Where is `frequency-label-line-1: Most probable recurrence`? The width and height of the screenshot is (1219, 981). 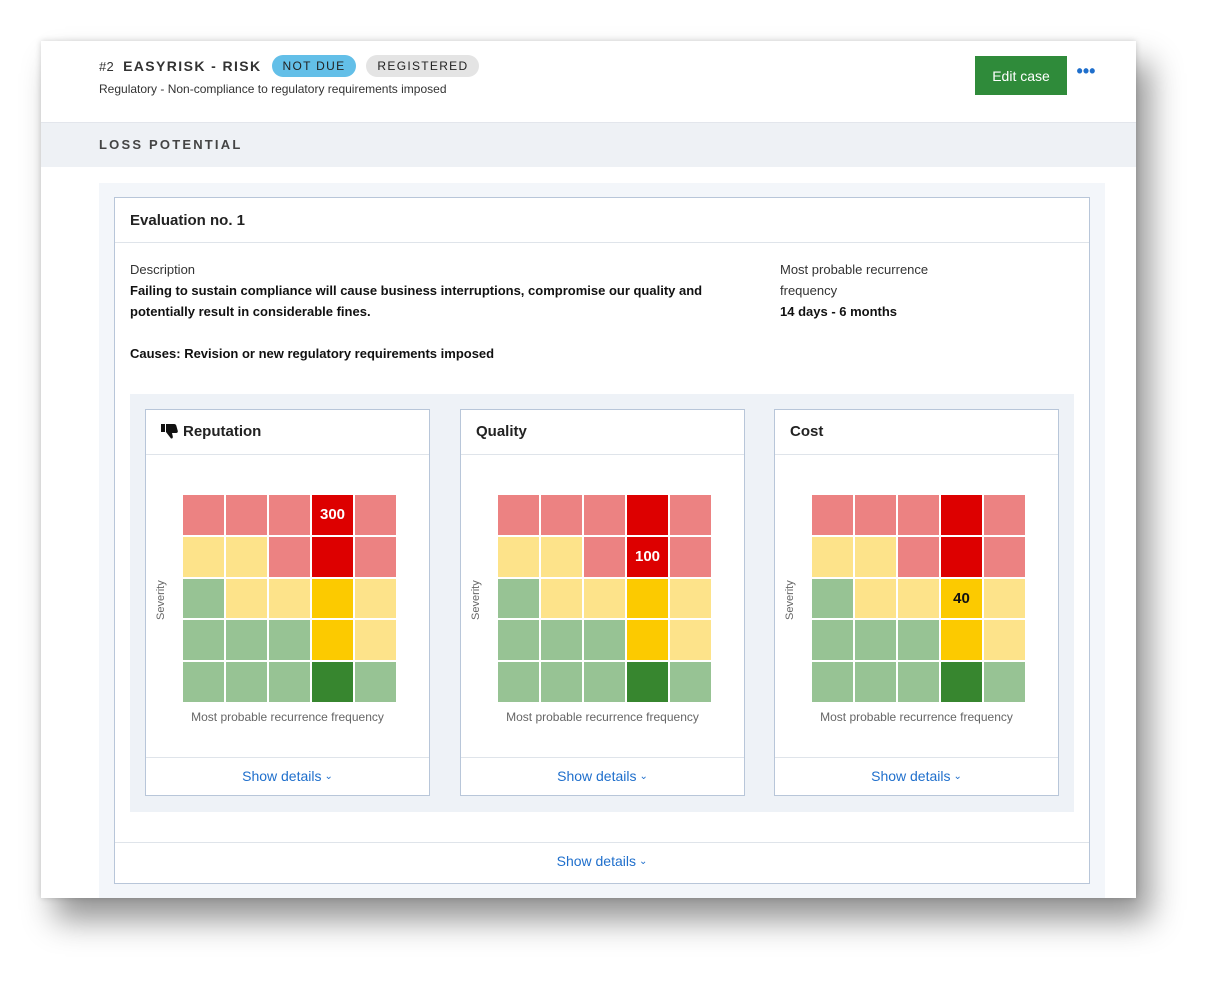
frequency-label-line-1: Most probable recurrence is located at coordinates (854, 269).